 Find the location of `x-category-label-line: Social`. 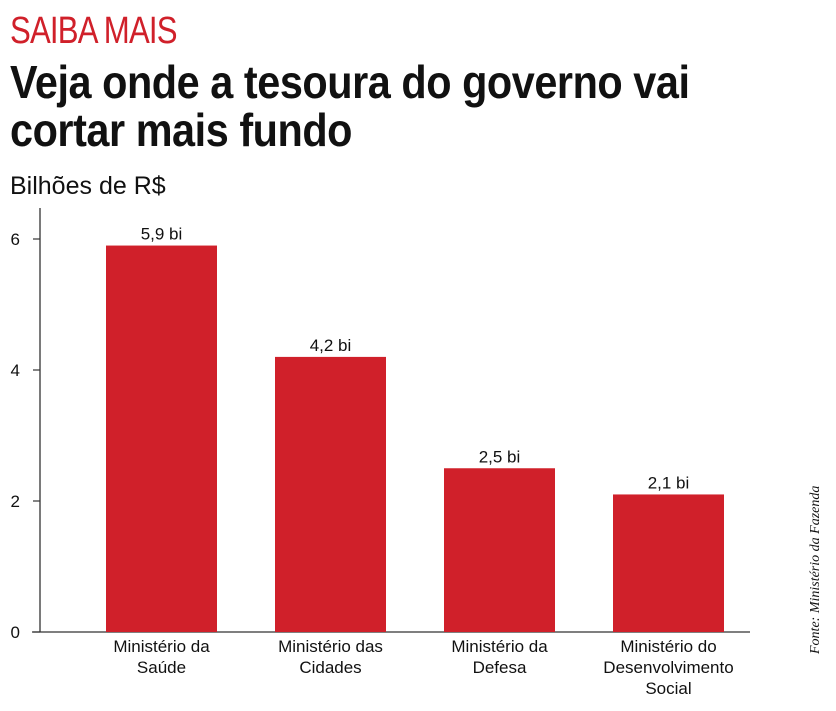

x-category-label-line: Social is located at coordinates (668, 688).